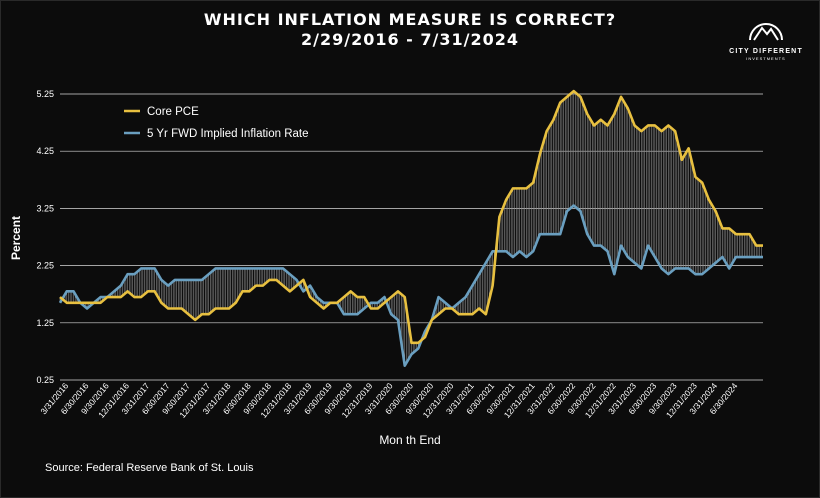 This screenshot has height=498, width=820. Describe the element at coordinates (16, 238) in the screenshot. I see `y-axis-label: Percent` at that location.